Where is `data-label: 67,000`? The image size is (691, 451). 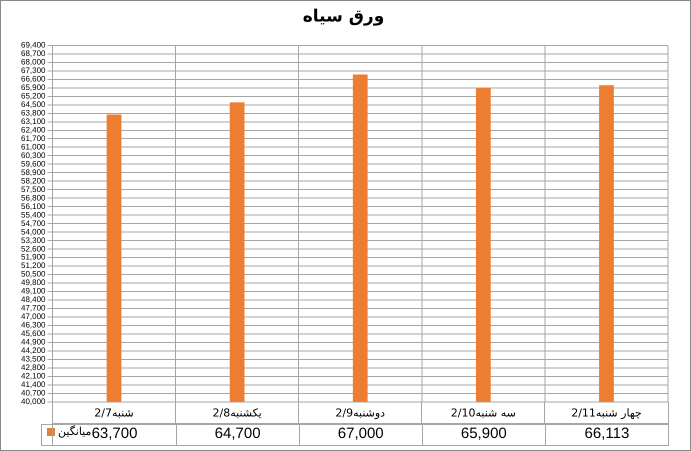
data-label: 67,000 is located at coordinates (360, 434).